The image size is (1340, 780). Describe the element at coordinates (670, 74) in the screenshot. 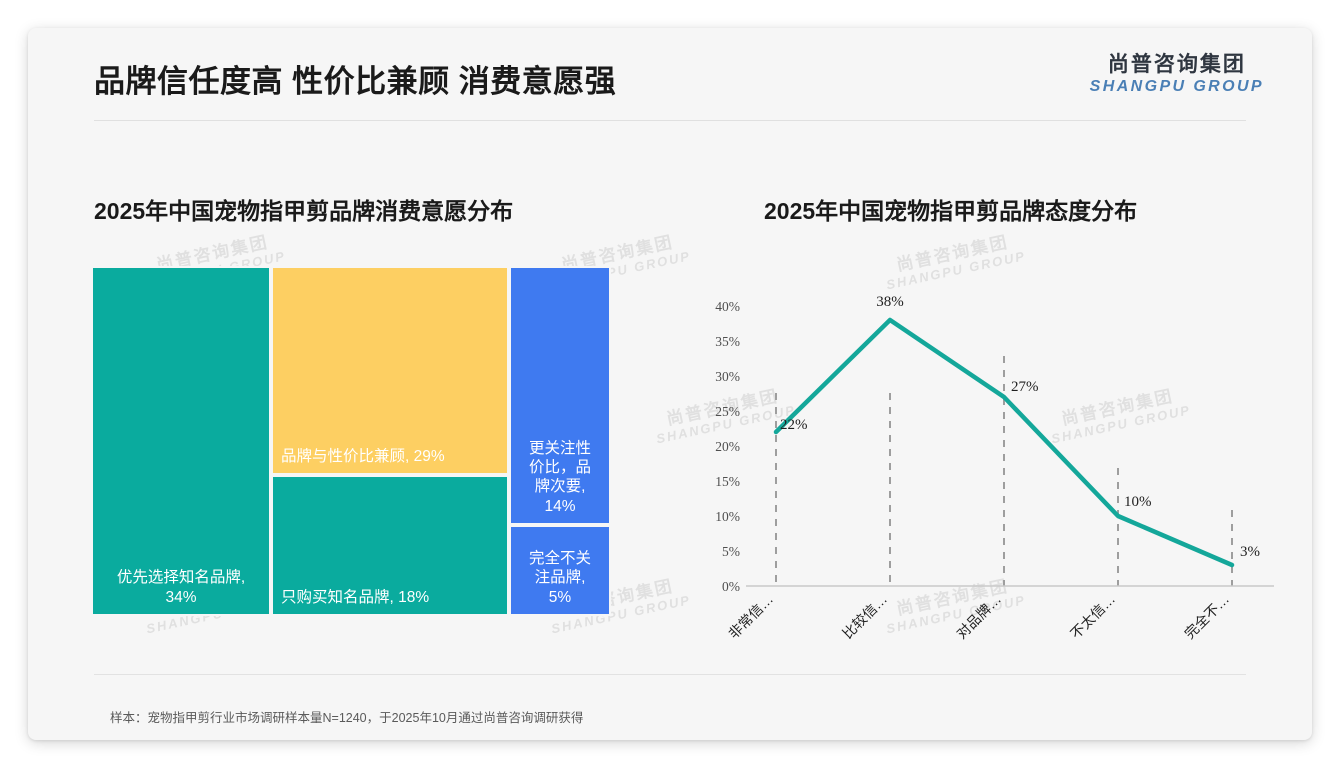

I see `slide-header: 品牌信任度高 性价比兼顾 消费意愿强 尚普咨询集团 SHANGPU GROUP` at that location.